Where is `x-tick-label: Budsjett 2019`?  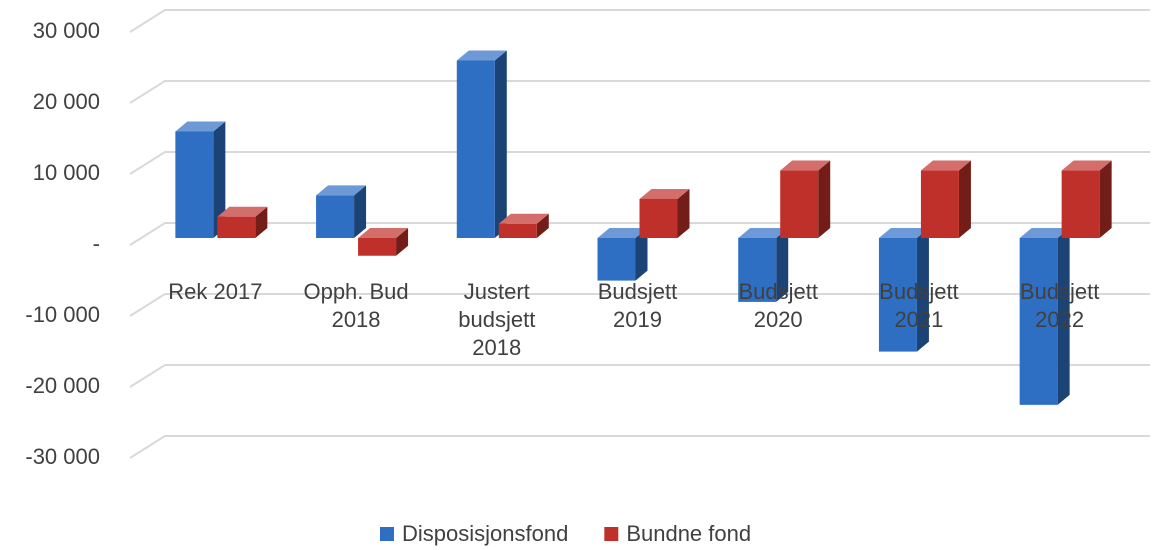
x-tick-label: Budsjett 2019 is located at coordinates (637, 305).